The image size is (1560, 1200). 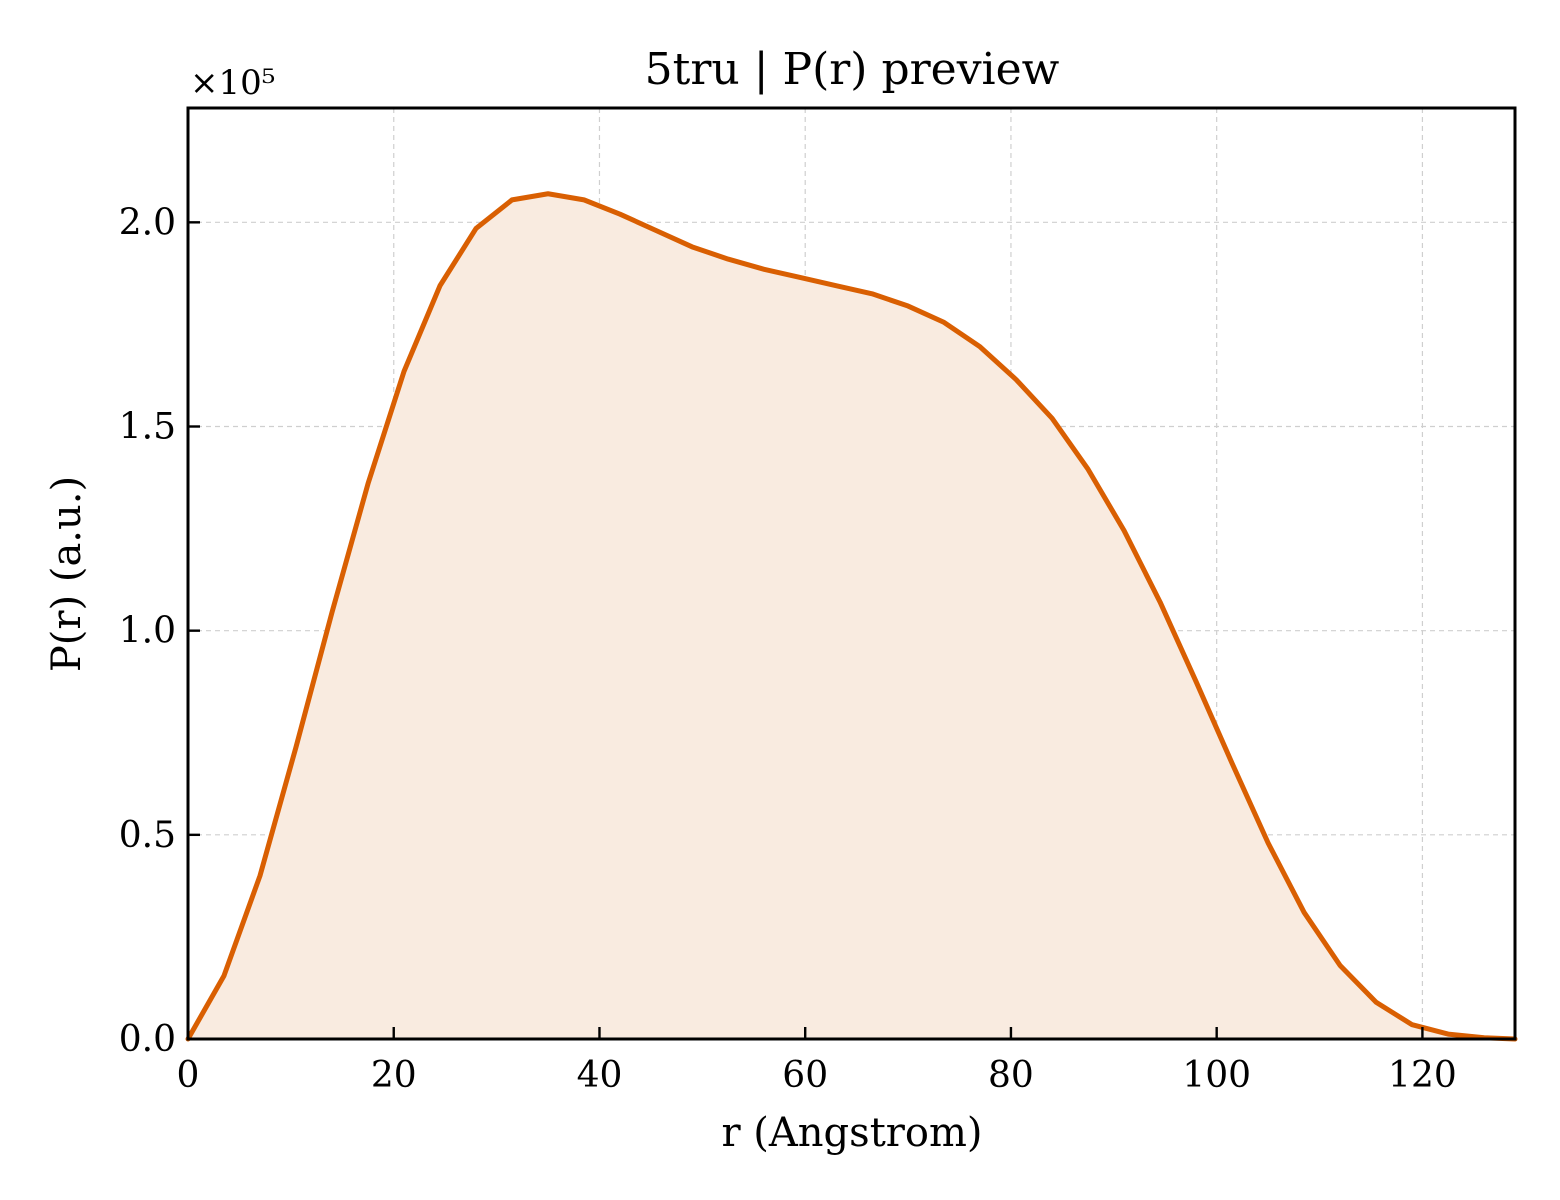 What do you see at coordinates (147, 631) in the screenshot?
I see `y-tick-label: 1.0` at bounding box center [147, 631].